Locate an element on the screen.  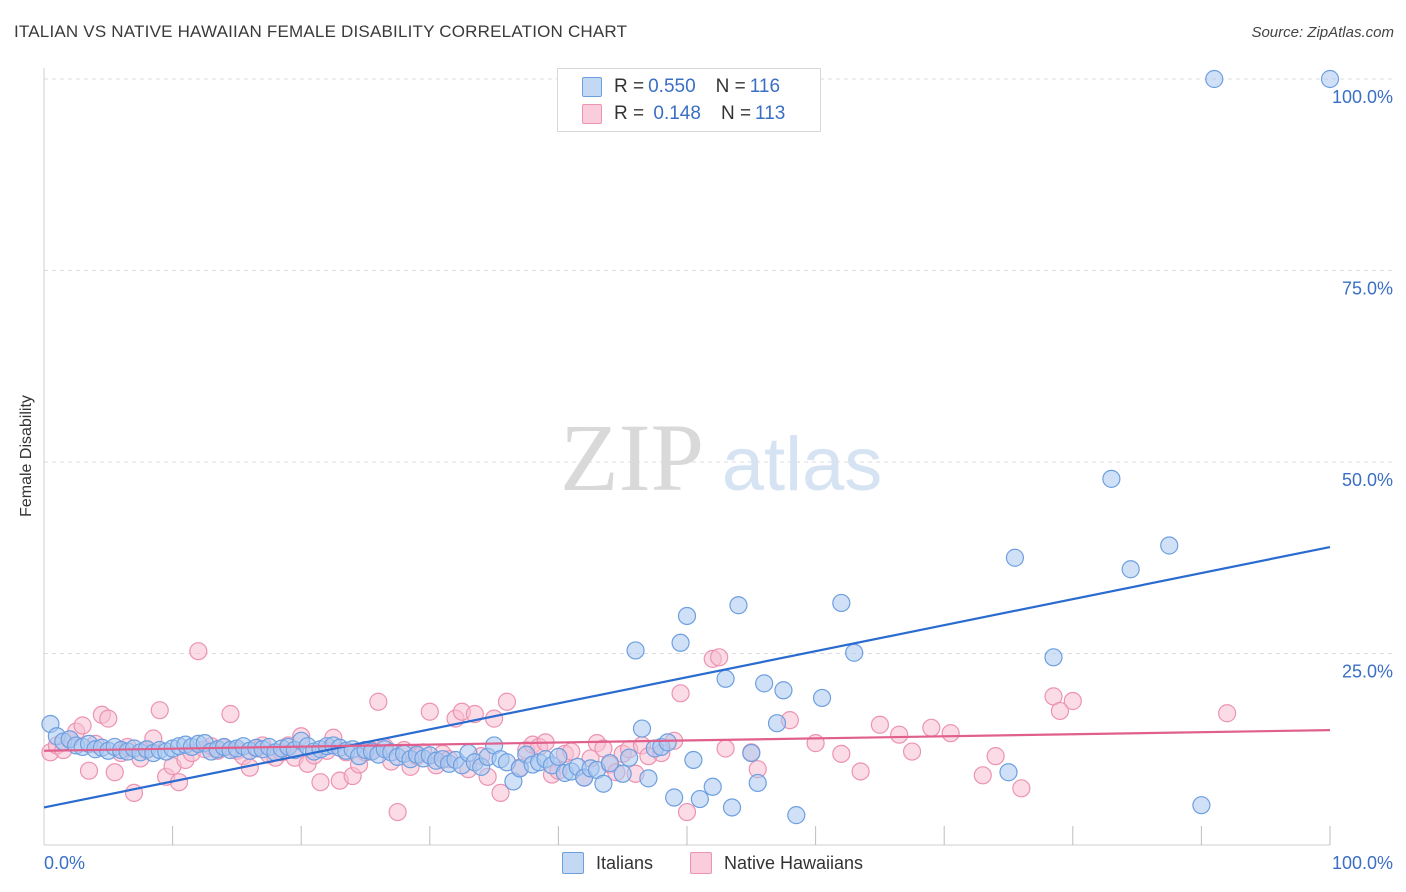
watermark-zip: ZIP is located at coordinates (632, 457).